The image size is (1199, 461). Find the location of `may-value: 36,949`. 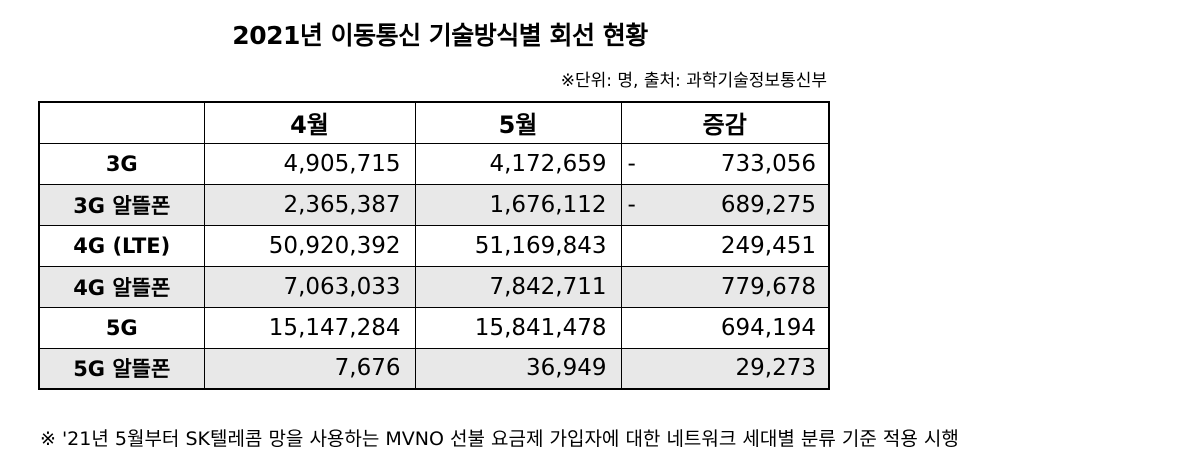

may-value: 36,949 is located at coordinates (518, 368).